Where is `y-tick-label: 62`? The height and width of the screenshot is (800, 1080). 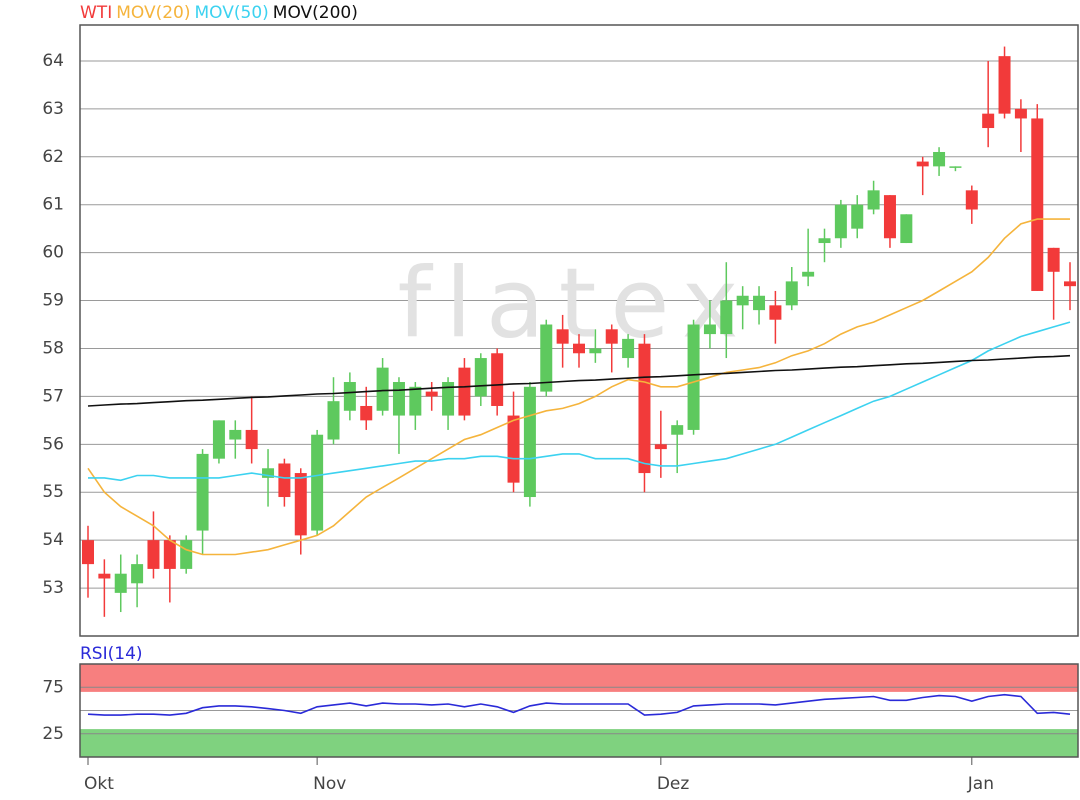 y-tick-label: 62 is located at coordinates (53, 157).